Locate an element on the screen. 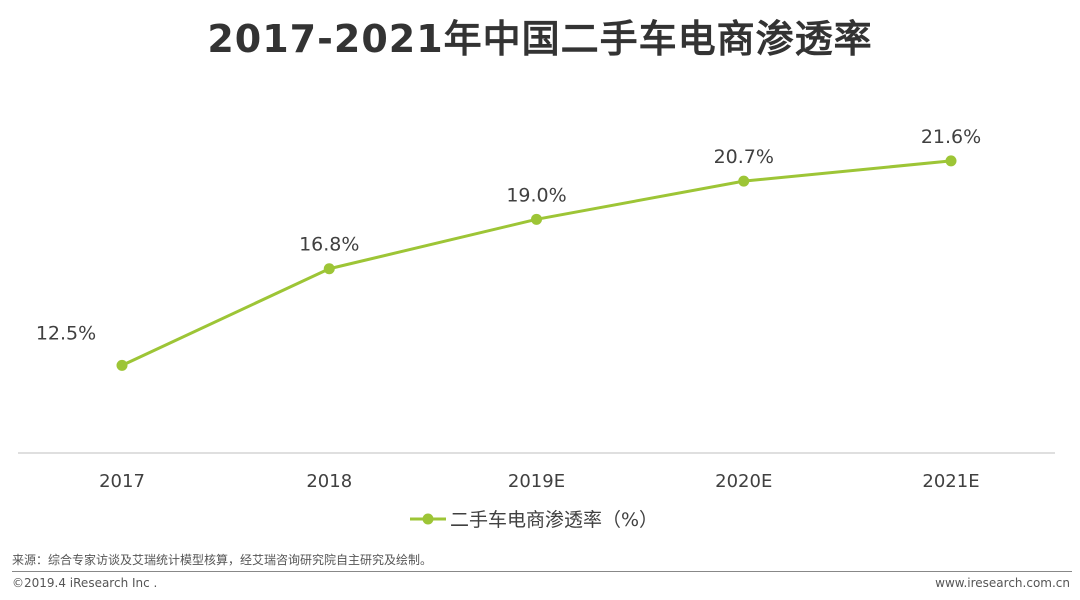  x-tick-label-2021e: 2021E is located at coordinates (950, 481).